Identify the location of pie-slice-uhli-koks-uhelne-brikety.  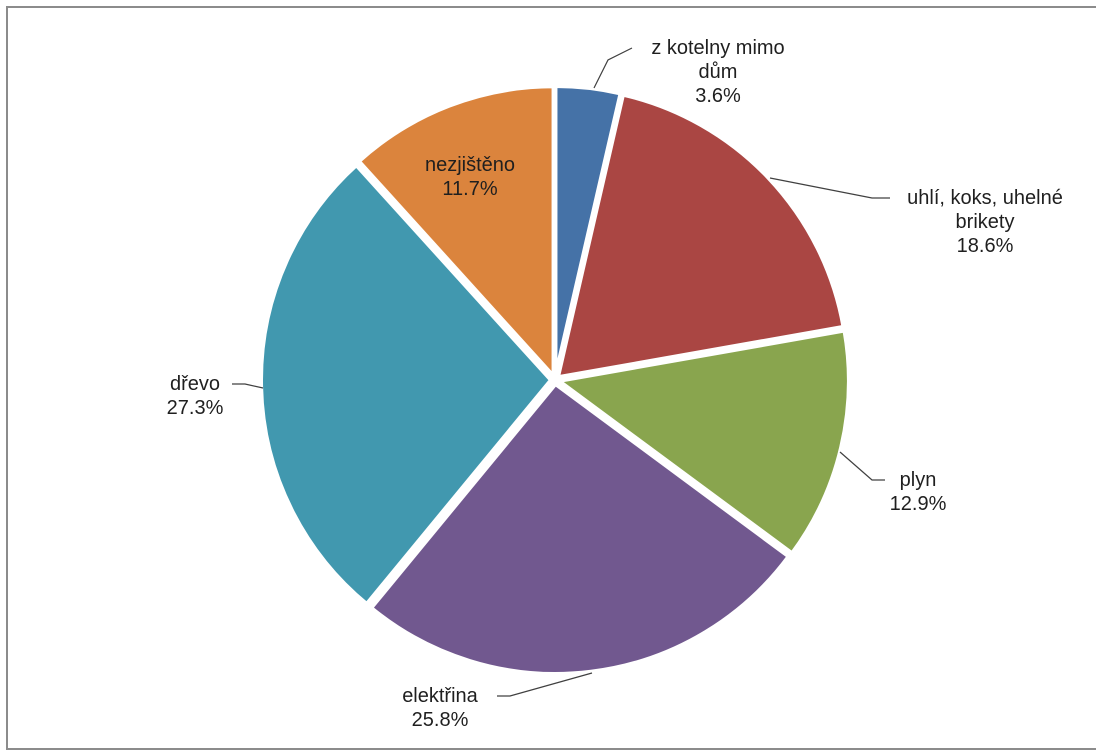
(700, 236).